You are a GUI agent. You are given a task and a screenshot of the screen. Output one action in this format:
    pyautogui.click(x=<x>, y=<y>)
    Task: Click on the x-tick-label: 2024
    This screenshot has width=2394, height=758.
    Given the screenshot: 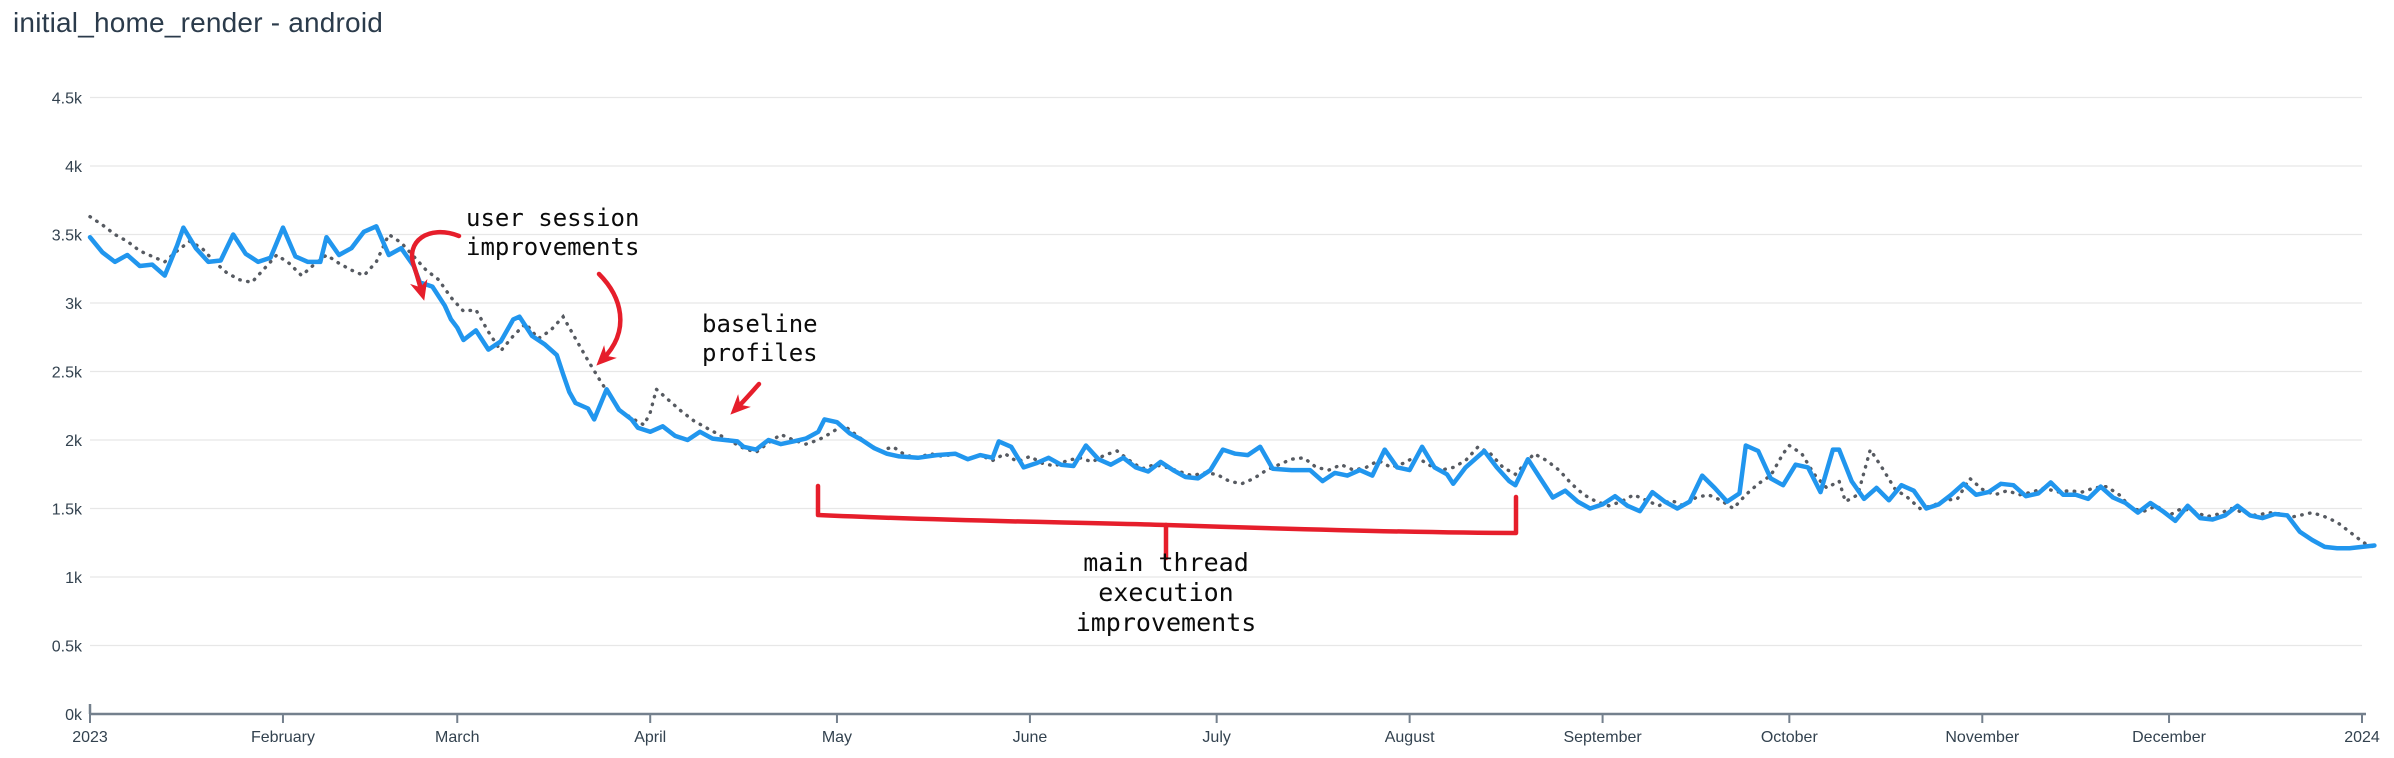 What is the action you would take?
    pyautogui.click(x=2362, y=737)
    